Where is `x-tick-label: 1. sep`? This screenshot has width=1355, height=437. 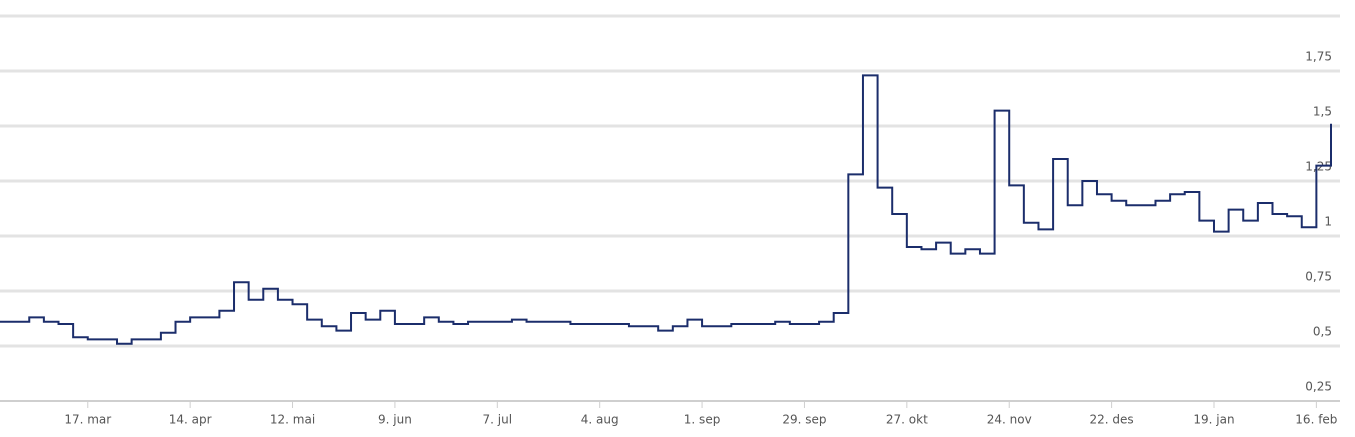
x-tick-label: 1. sep is located at coordinates (702, 420).